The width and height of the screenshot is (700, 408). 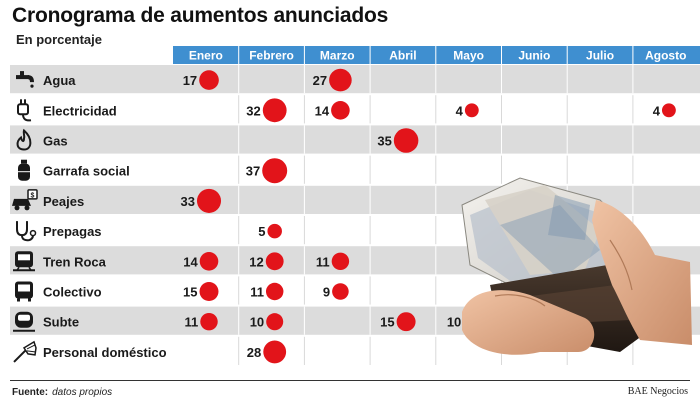 I want to click on plug-icon, so click(x=24, y=110).